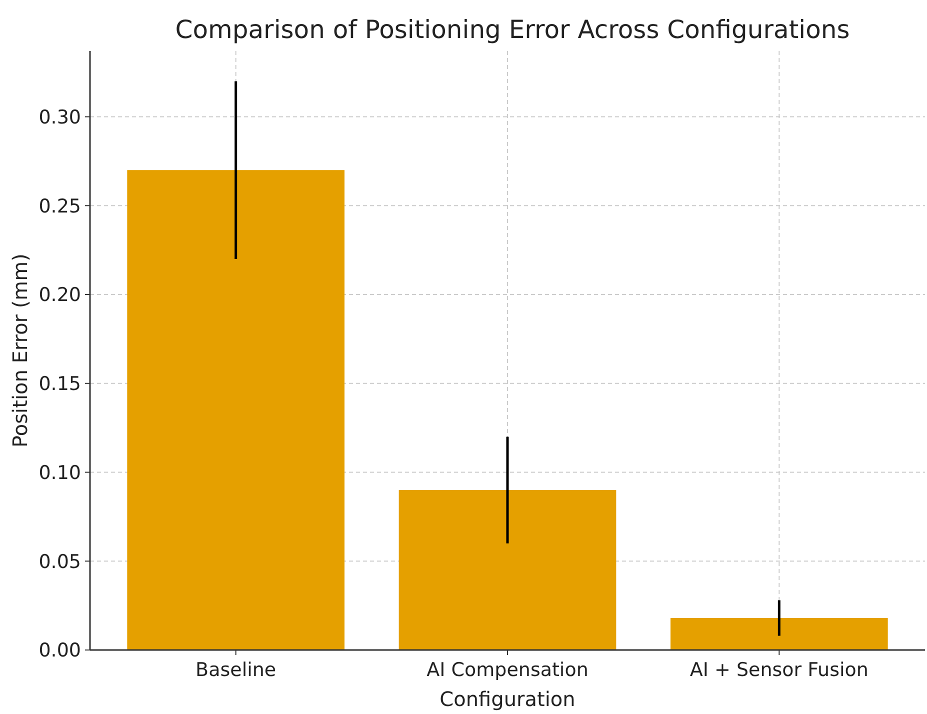 This screenshot has height=714, width=927. What do you see at coordinates (59, 206) in the screenshot?
I see `y-tick-label: 0.25` at bounding box center [59, 206].